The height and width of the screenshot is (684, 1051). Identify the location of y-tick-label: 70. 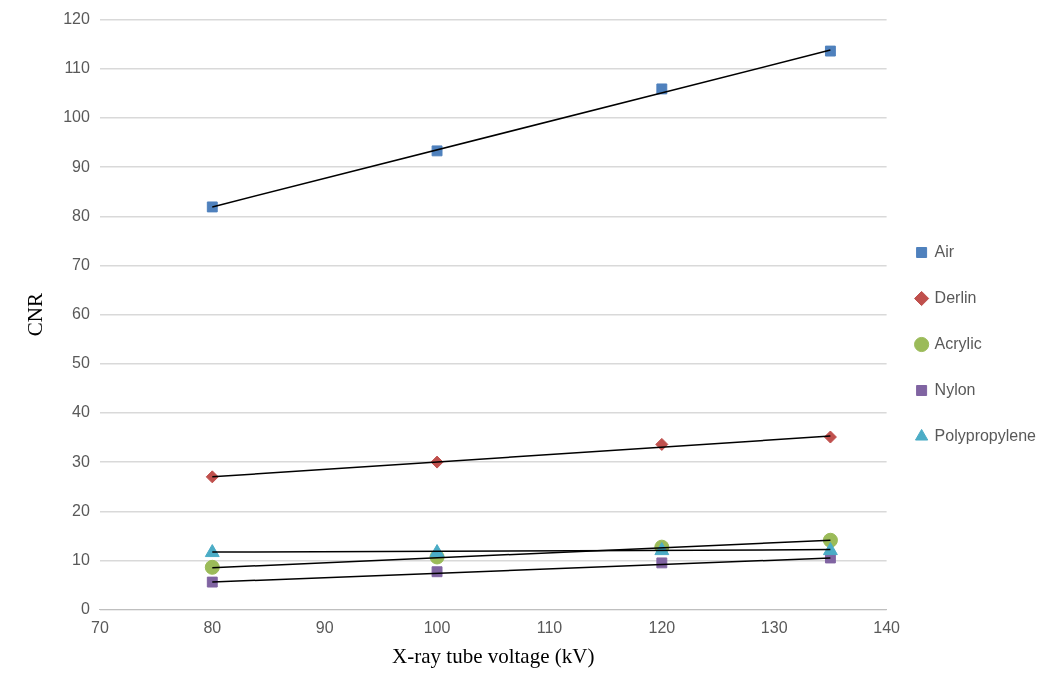
(81, 264).